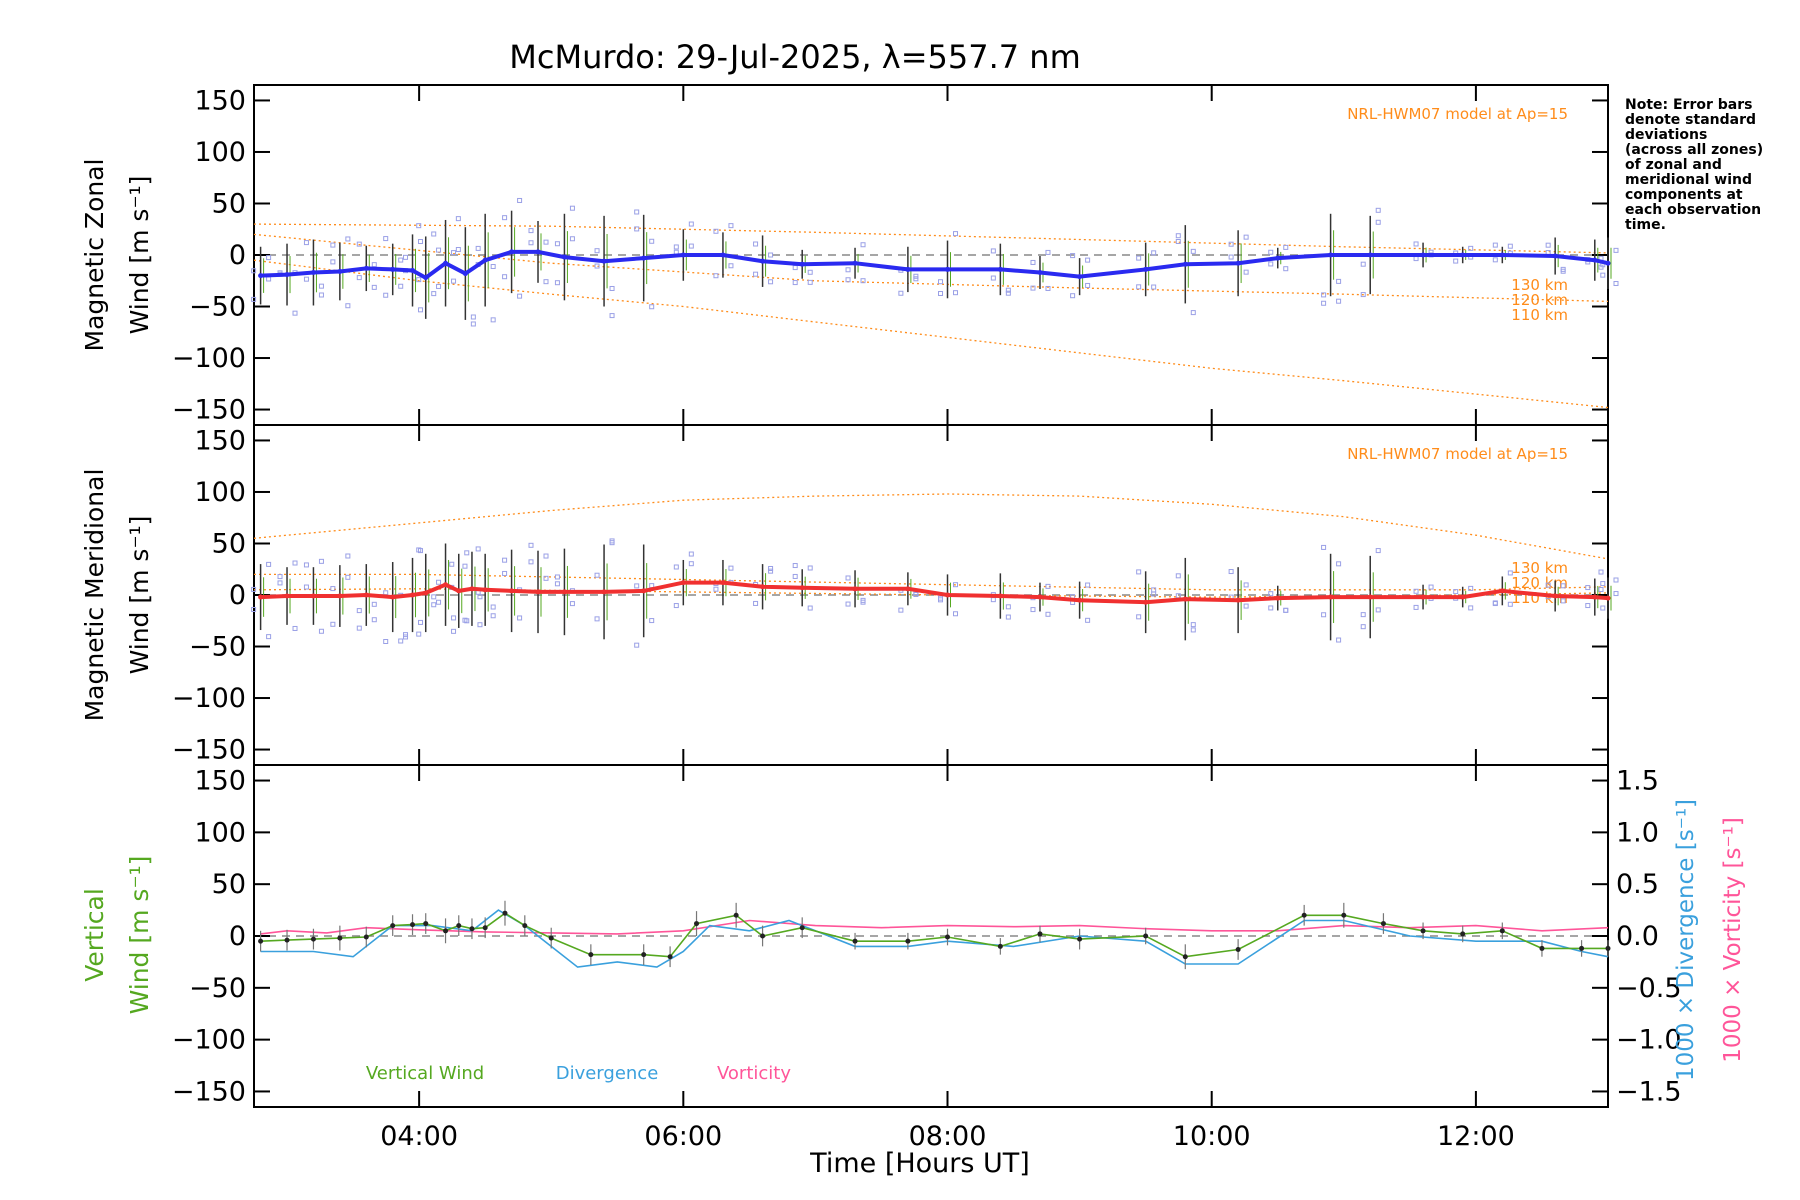 This screenshot has width=1800, height=1200. Describe the element at coordinates (795, 57) in the screenshot. I see `chart-title: McMurdo: 29-Jul-2025, λ=557.7 nm` at that location.